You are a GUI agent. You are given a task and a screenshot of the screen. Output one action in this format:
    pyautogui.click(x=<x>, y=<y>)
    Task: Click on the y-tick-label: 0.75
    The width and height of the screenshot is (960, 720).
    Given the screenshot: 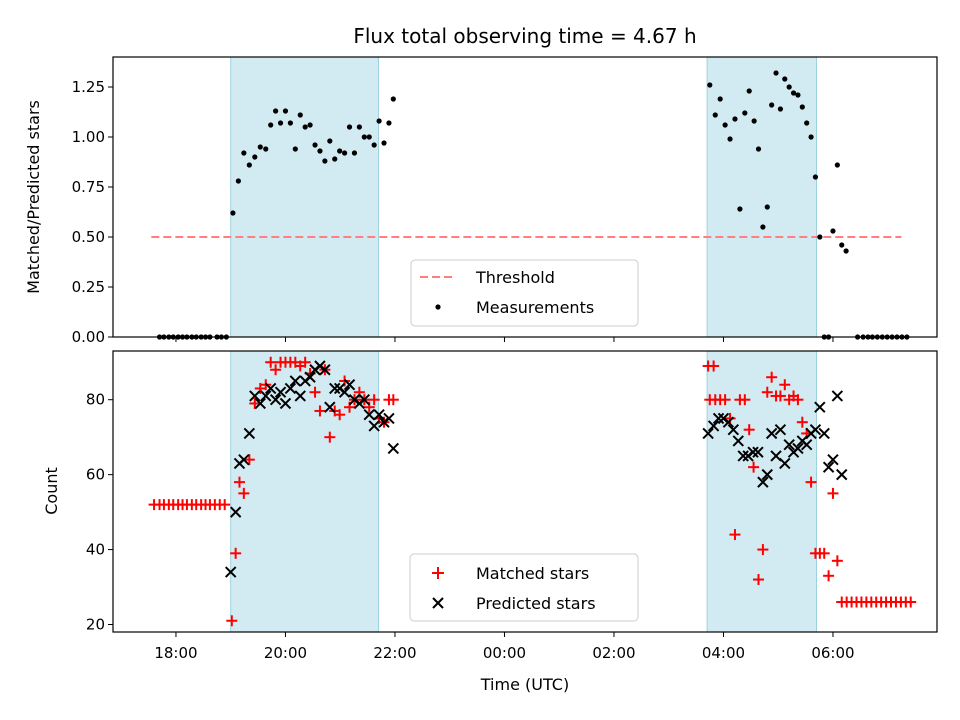 What is the action you would take?
    pyautogui.click(x=88, y=187)
    